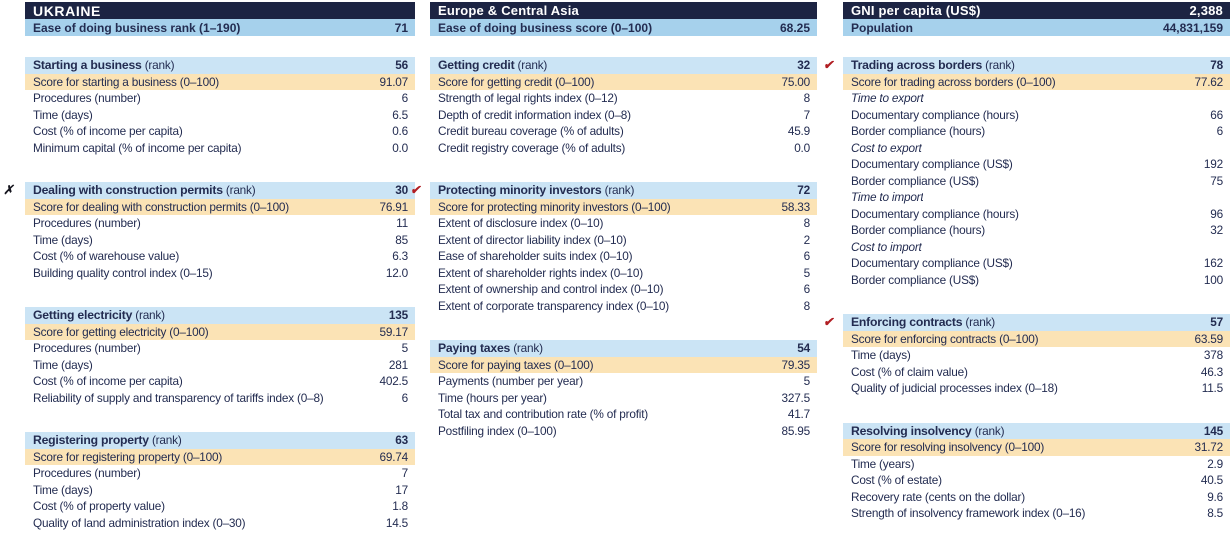 This screenshot has width=1232, height=535. Describe the element at coordinates (1208, 447) in the screenshot. I see `metric-value: 31.72` at that location.